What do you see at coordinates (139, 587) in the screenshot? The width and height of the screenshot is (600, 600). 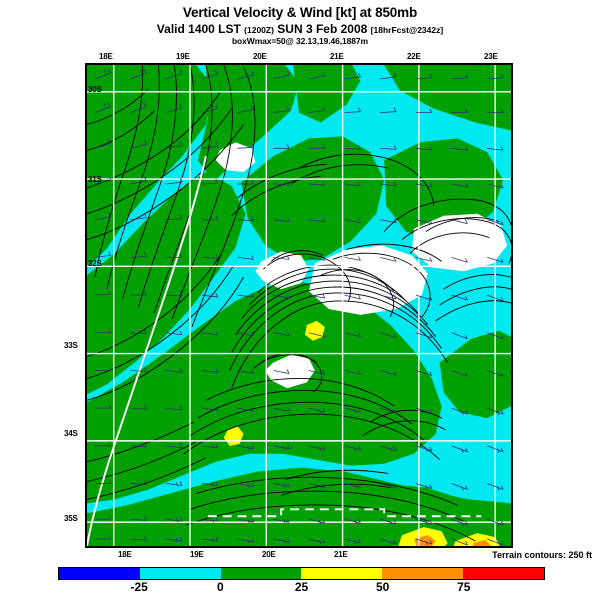 I see `colorbar-label-minus25: -25` at bounding box center [139, 587].